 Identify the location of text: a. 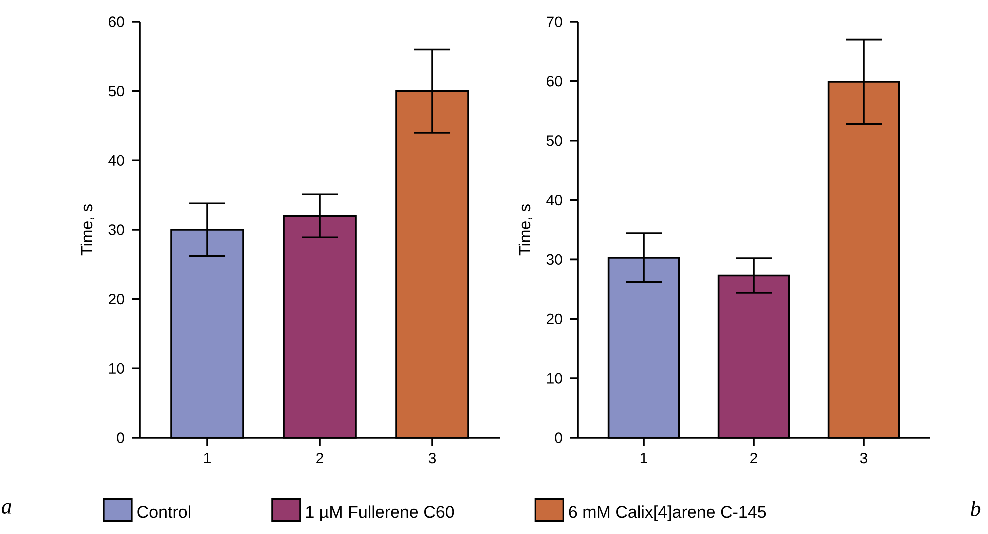
(7, 508).